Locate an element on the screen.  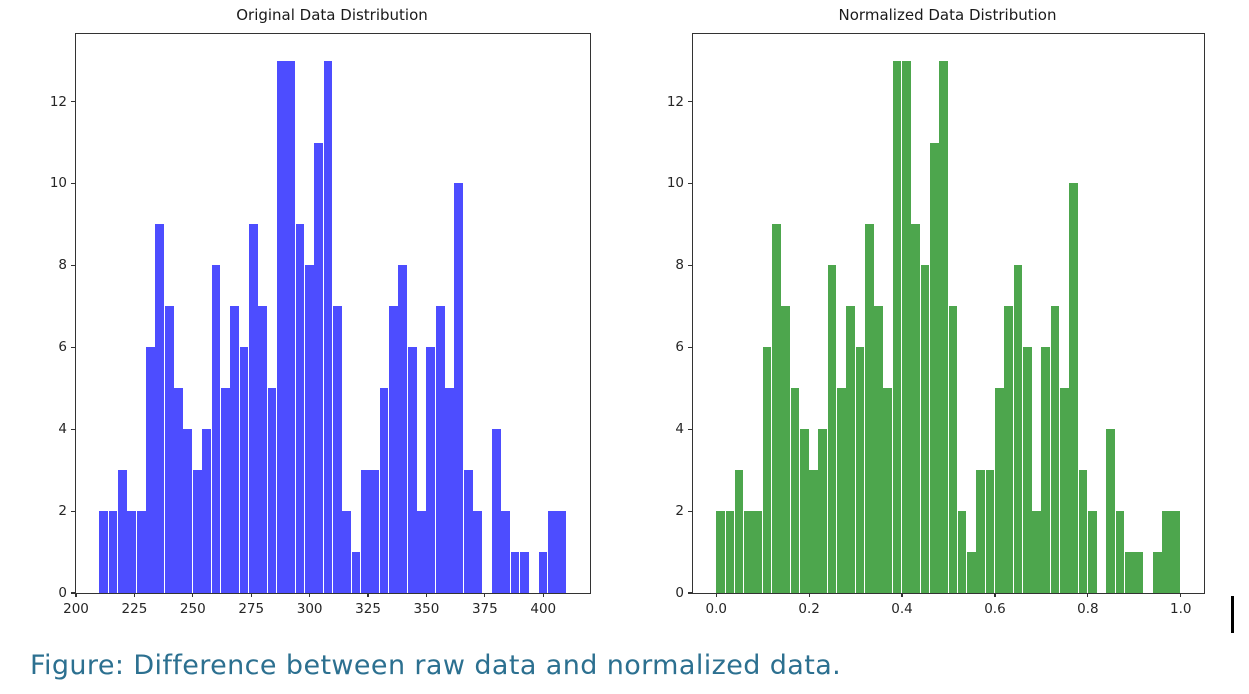
x-axis-tick-label: 400 is located at coordinates (543, 609).